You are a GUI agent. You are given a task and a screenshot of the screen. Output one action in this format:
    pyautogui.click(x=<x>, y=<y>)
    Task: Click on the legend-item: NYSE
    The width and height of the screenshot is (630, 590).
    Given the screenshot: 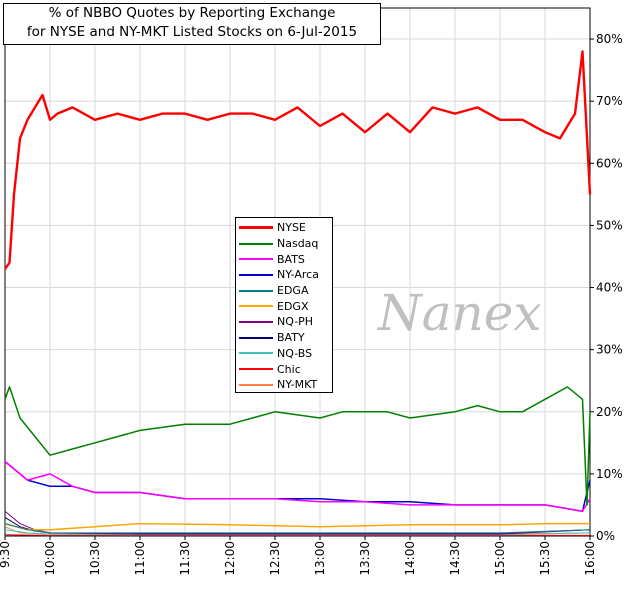 What is the action you would take?
    pyautogui.click(x=284, y=228)
    